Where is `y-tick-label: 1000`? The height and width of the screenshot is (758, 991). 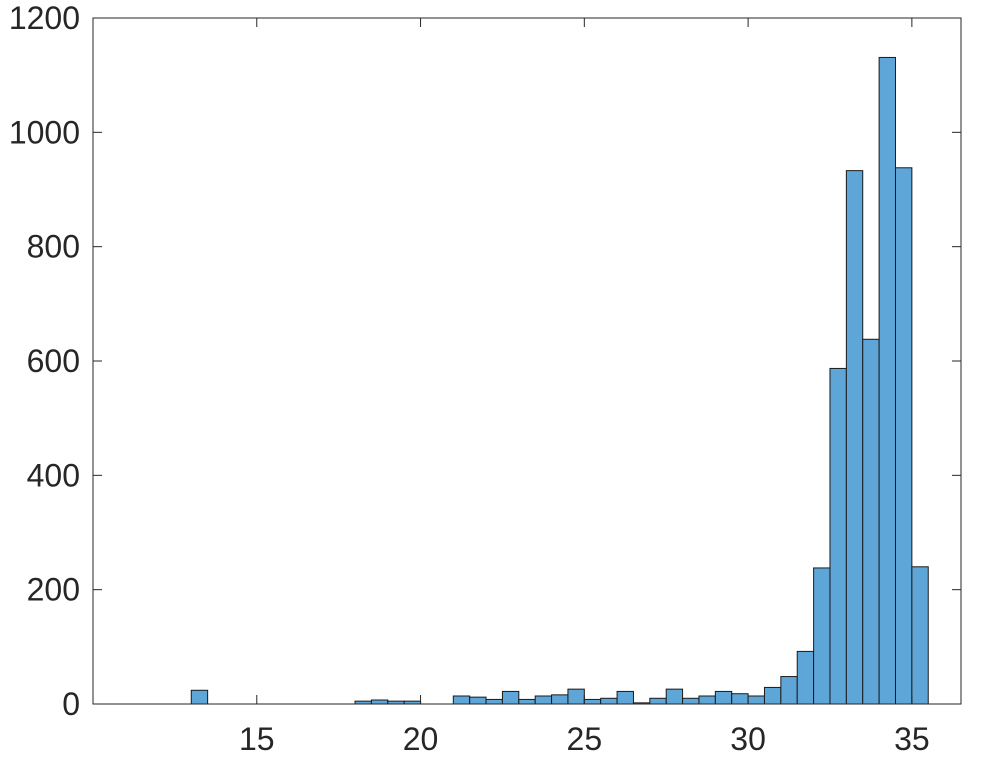 y-tick-label: 1000 is located at coordinates (44, 132).